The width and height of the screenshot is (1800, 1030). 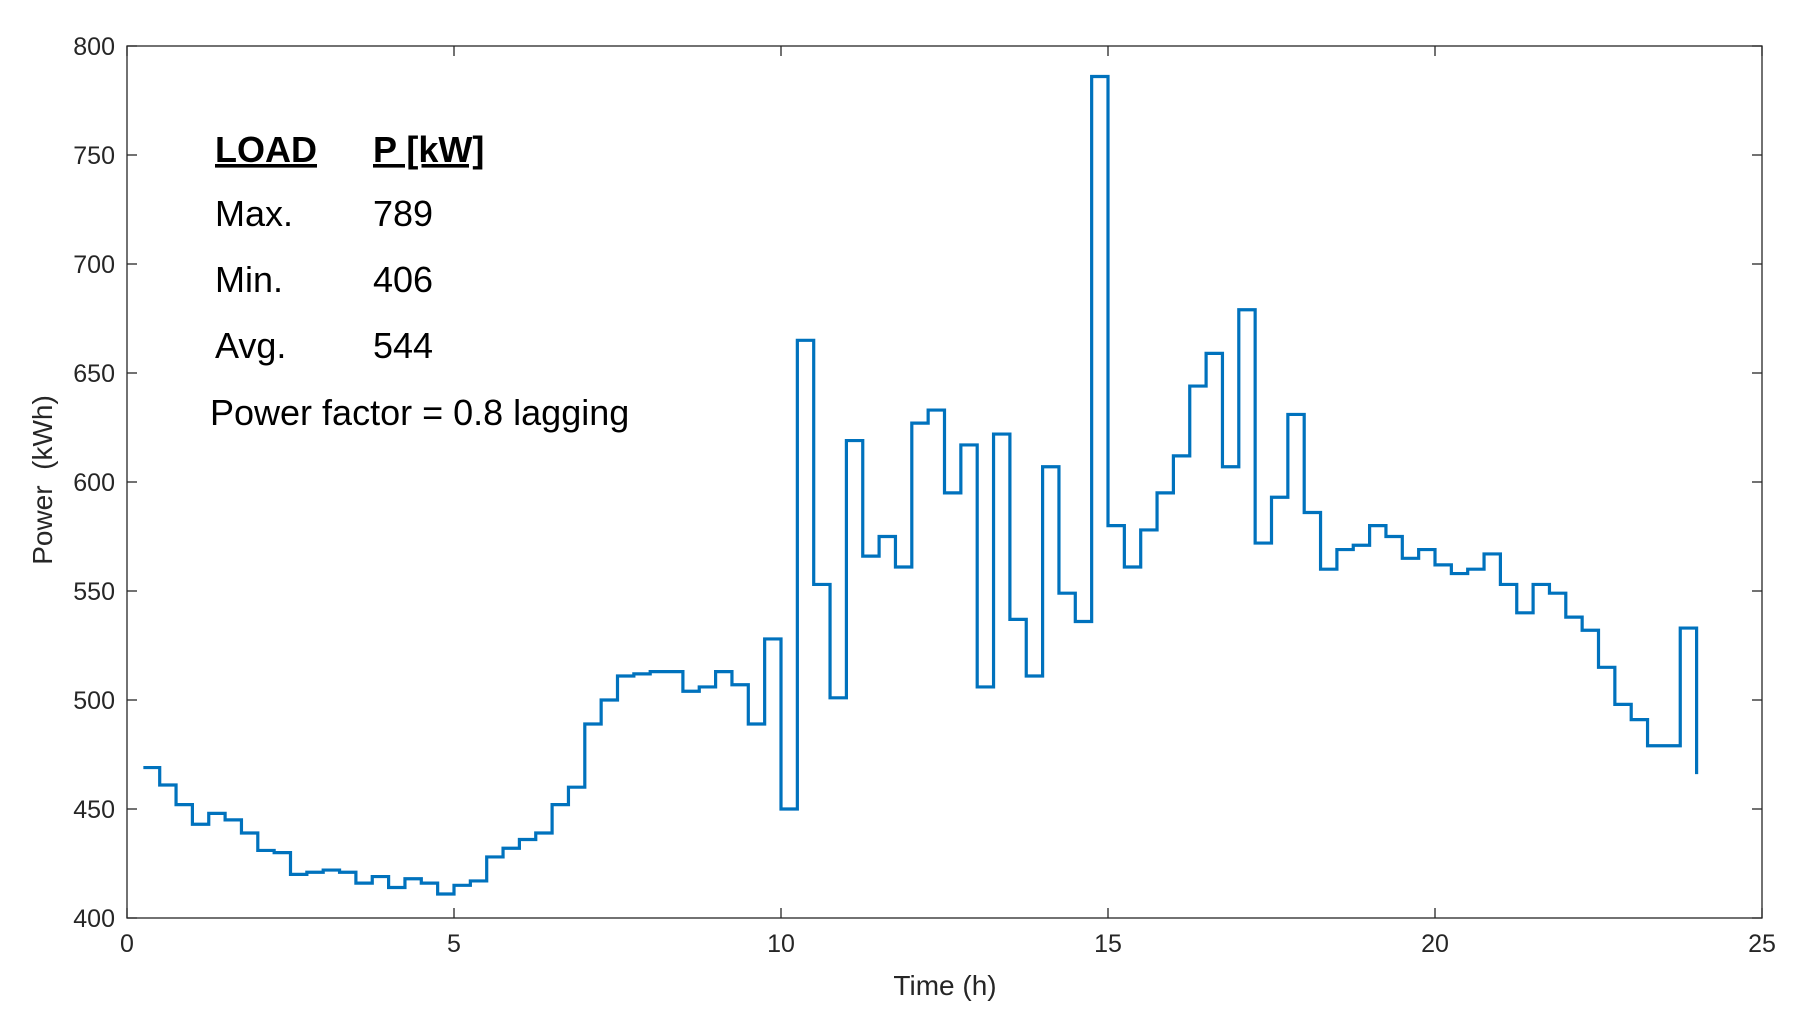 I want to click on y-tick-label: 450, so click(x=94, y=810).